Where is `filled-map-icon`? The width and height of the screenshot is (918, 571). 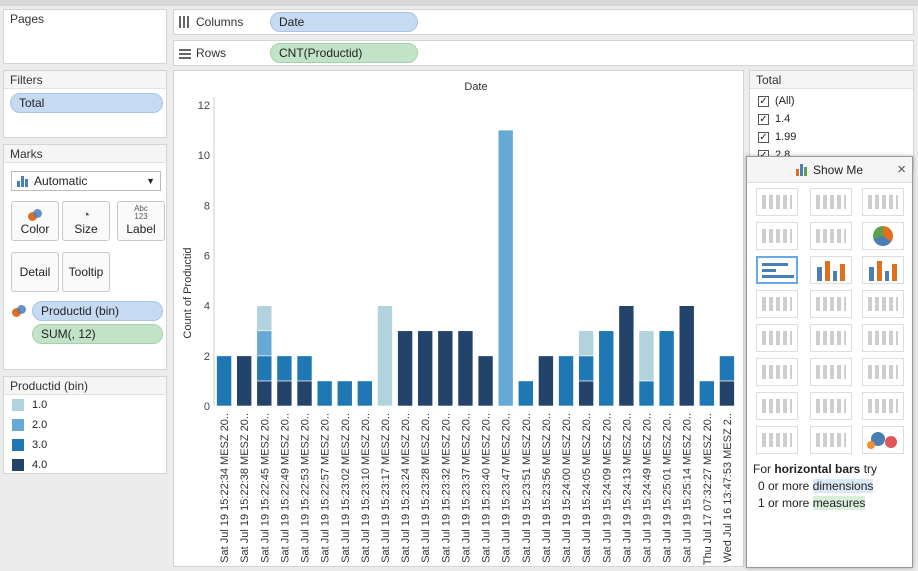
filled-map-icon is located at coordinates (831, 236).